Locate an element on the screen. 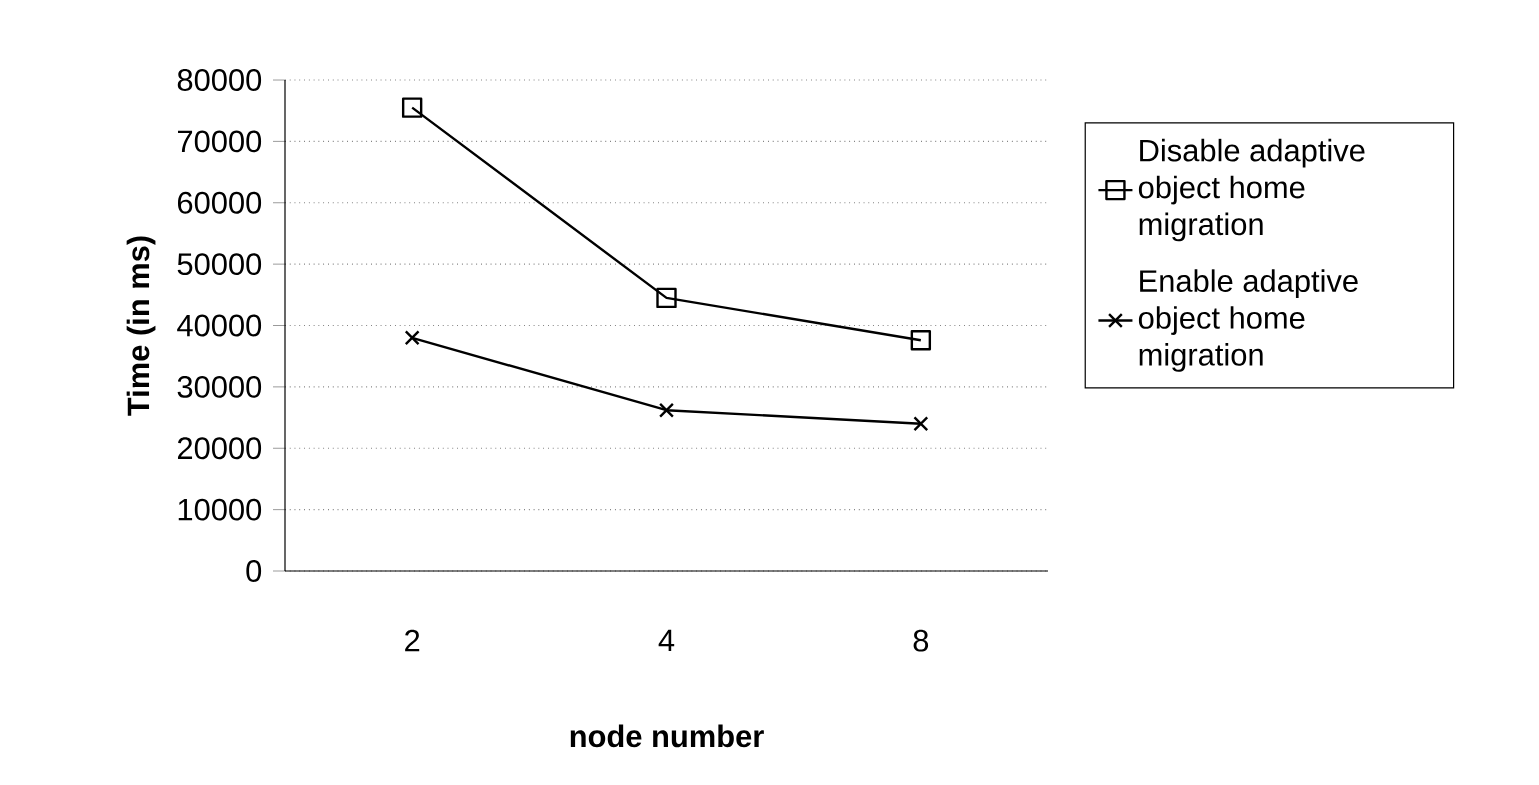  legend-label: Enable adaptive object home migration is located at coordinates (1248, 320).